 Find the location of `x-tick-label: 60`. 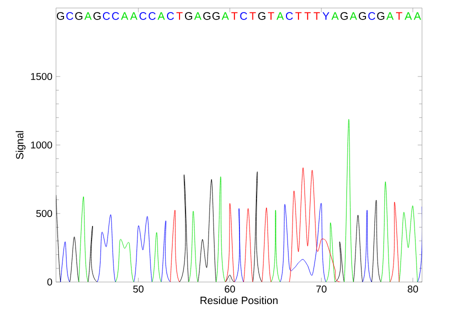

x-tick-label: 60 is located at coordinates (230, 289).